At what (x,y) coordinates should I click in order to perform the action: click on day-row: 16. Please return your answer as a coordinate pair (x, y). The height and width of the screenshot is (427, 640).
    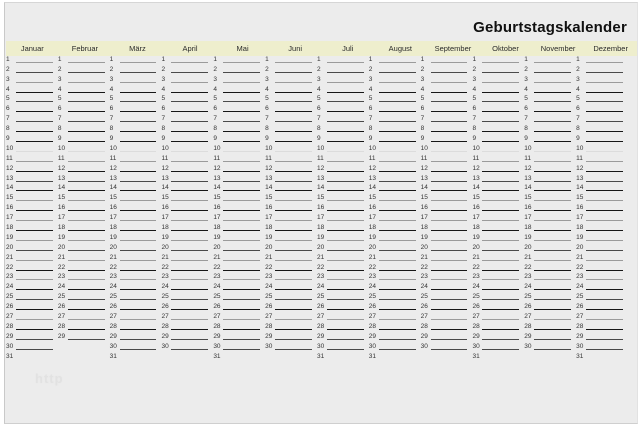
    Looking at the image, I should click on (343, 207).